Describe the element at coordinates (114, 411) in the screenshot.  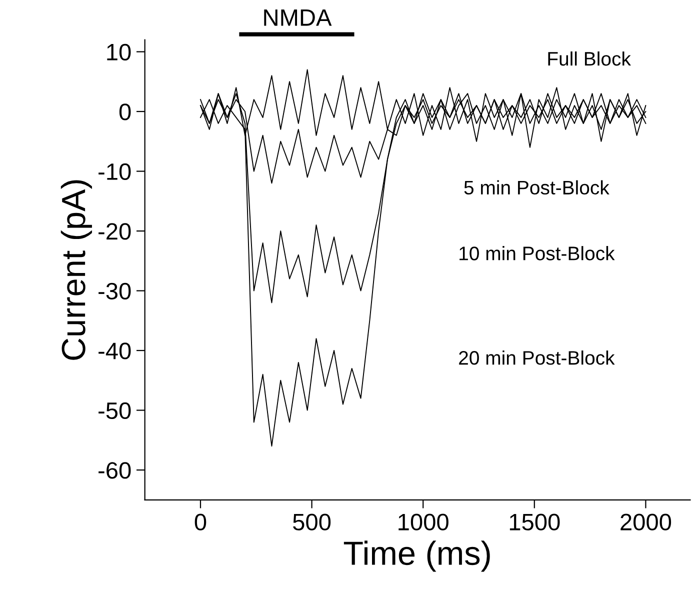
I see `y-tick-label: -50` at that location.